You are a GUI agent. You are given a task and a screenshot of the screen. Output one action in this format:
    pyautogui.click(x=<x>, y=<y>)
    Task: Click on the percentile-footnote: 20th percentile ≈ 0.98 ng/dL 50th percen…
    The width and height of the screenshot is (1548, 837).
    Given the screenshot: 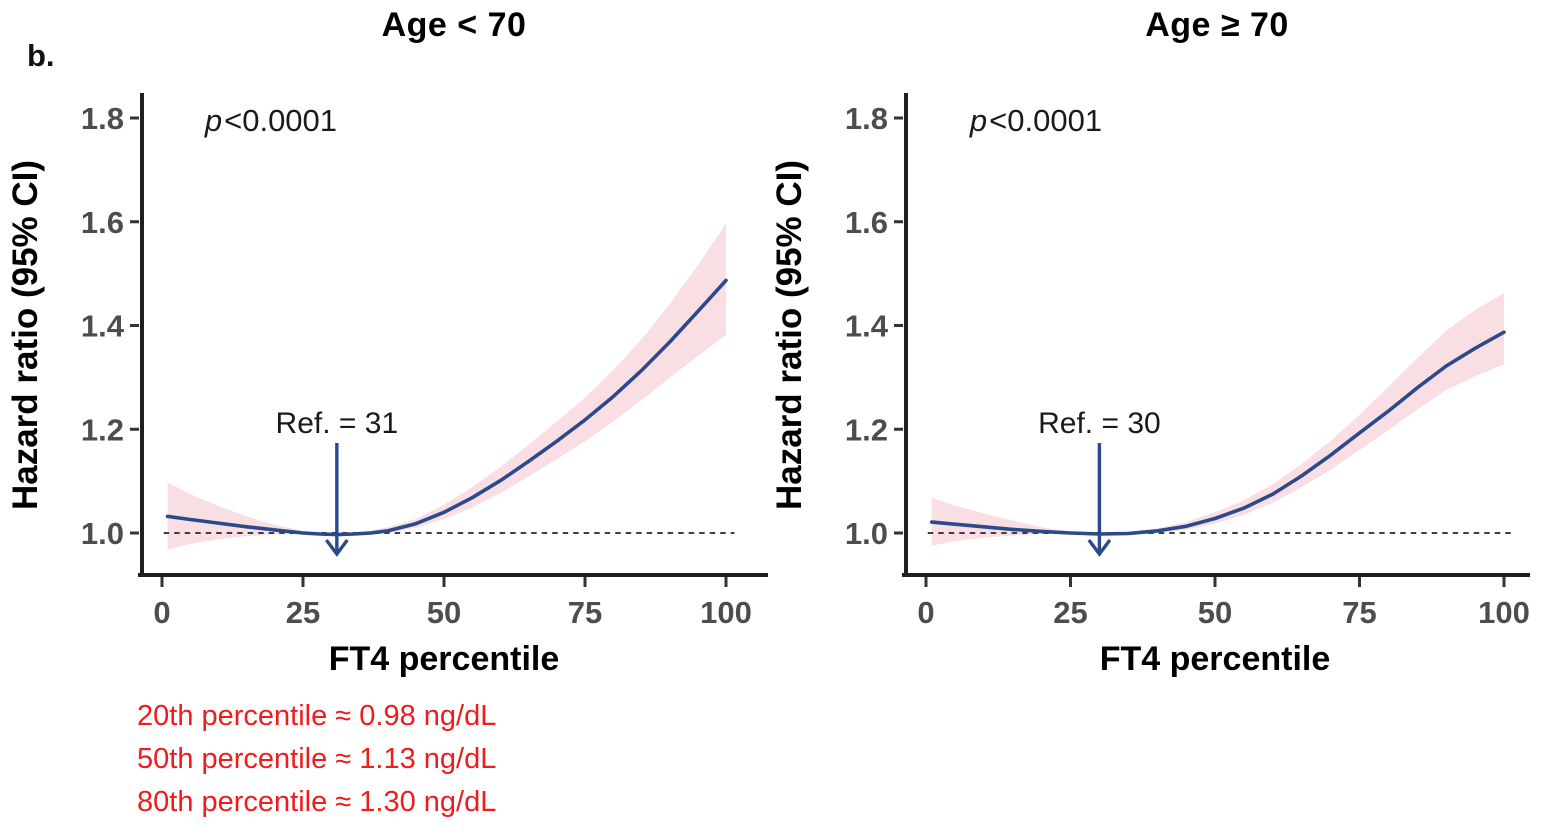 What is the action you would take?
    pyautogui.click(x=316, y=759)
    